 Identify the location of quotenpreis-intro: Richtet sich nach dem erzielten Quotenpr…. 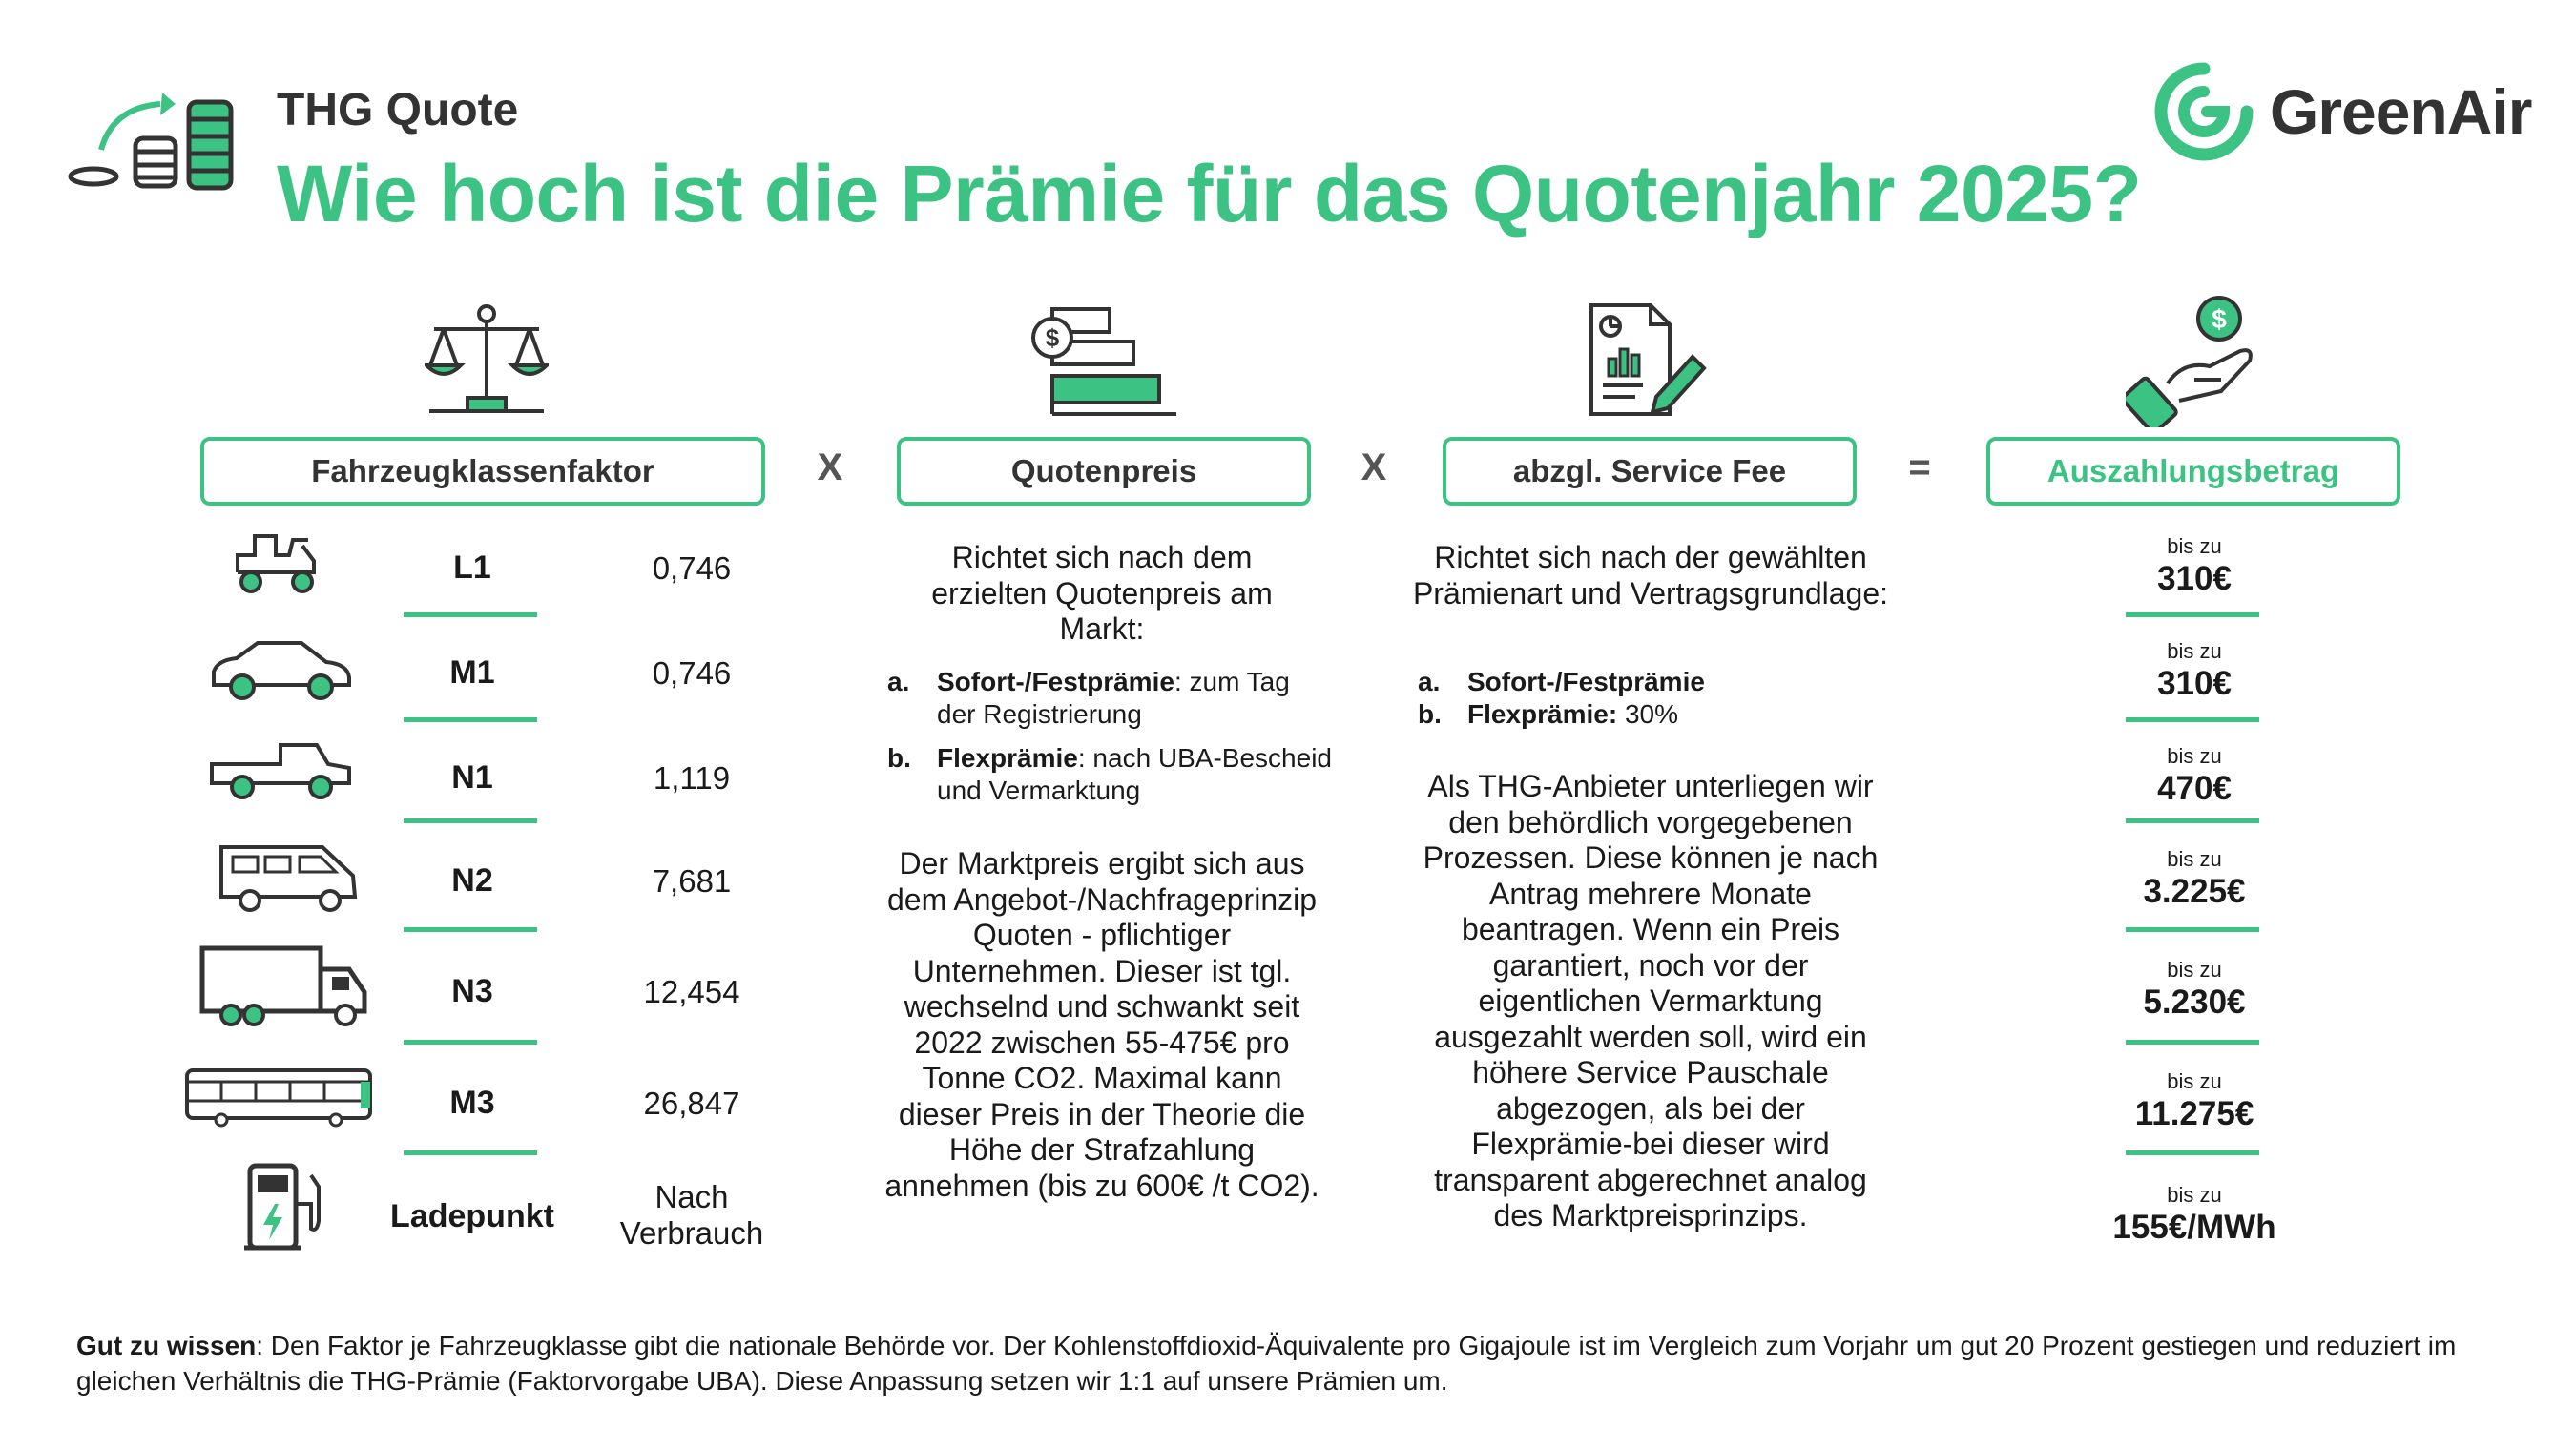
(1102, 593).